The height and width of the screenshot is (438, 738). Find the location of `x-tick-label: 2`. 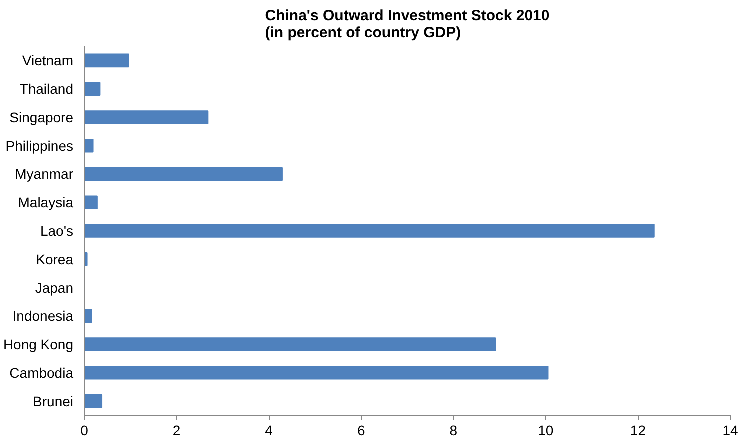

x-tick-label: 2 is located at coordinates (176, 430).